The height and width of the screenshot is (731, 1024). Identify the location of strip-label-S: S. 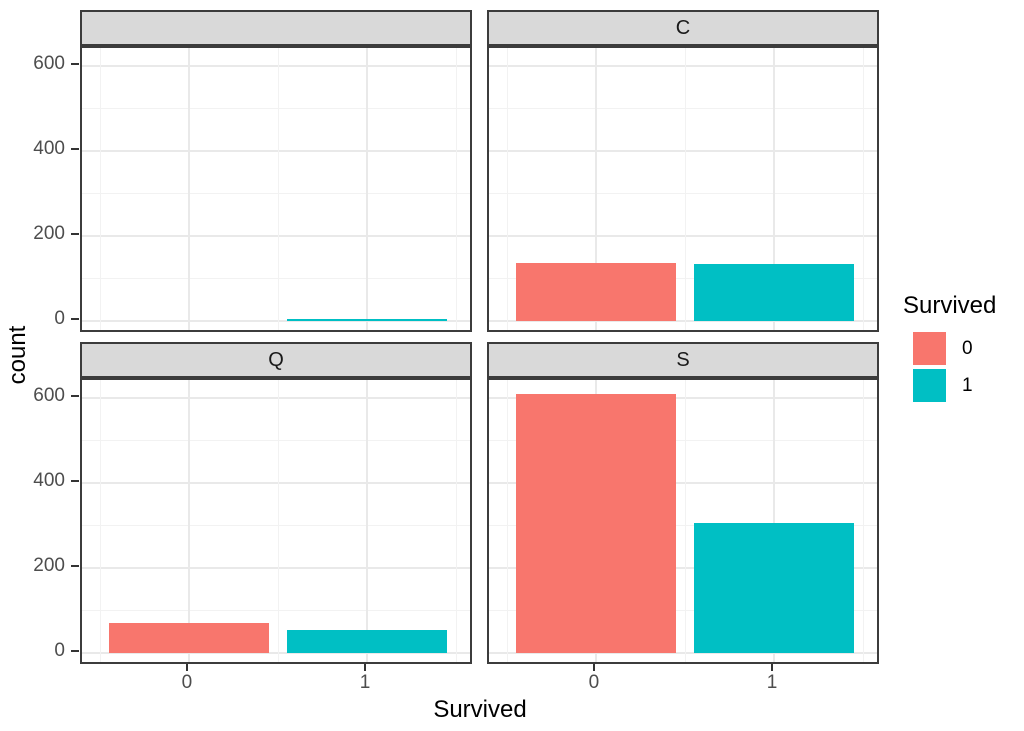
(683, 360).